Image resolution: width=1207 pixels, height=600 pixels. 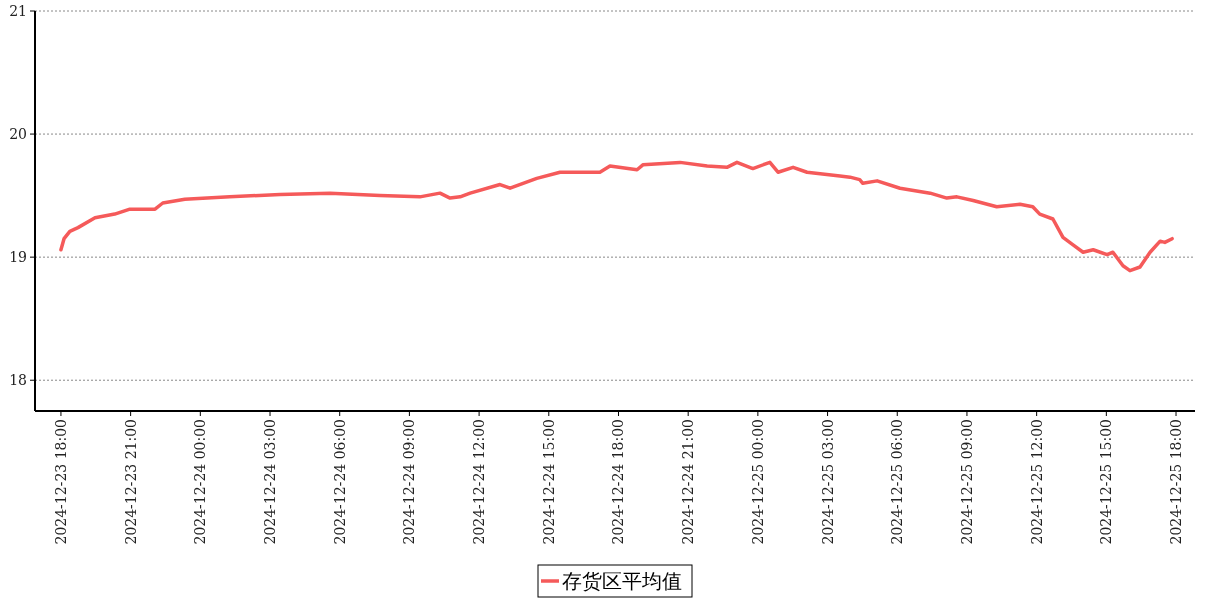 I want to click on y-tick-label: 20, so click(x=18, y=134).